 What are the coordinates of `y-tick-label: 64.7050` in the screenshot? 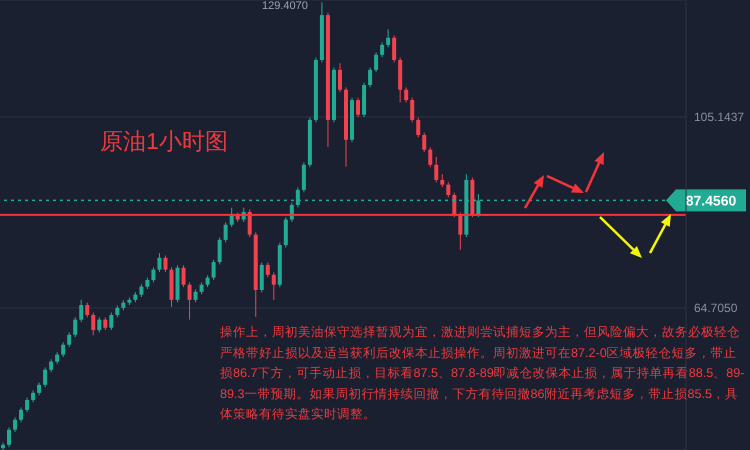 It's located at (716, 308).